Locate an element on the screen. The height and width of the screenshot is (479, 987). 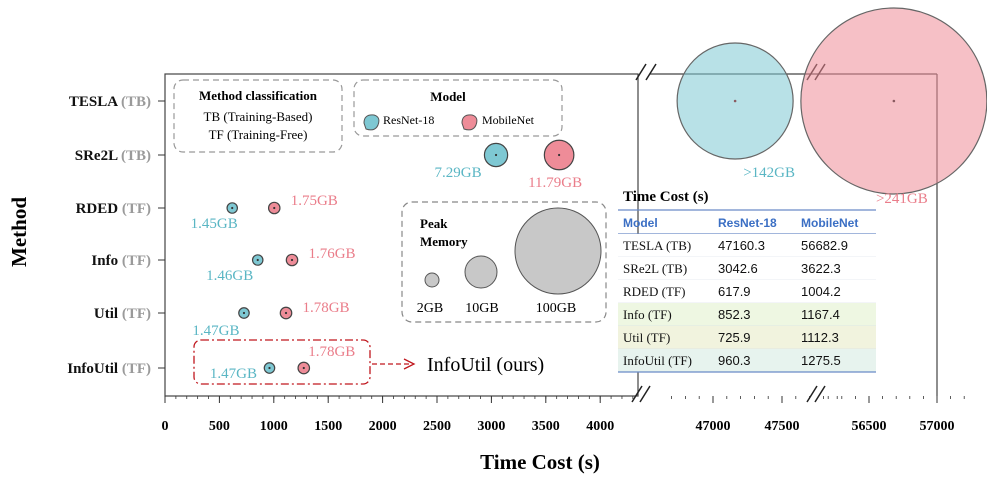
legend-classification-box is located at coordinates (258, 116).